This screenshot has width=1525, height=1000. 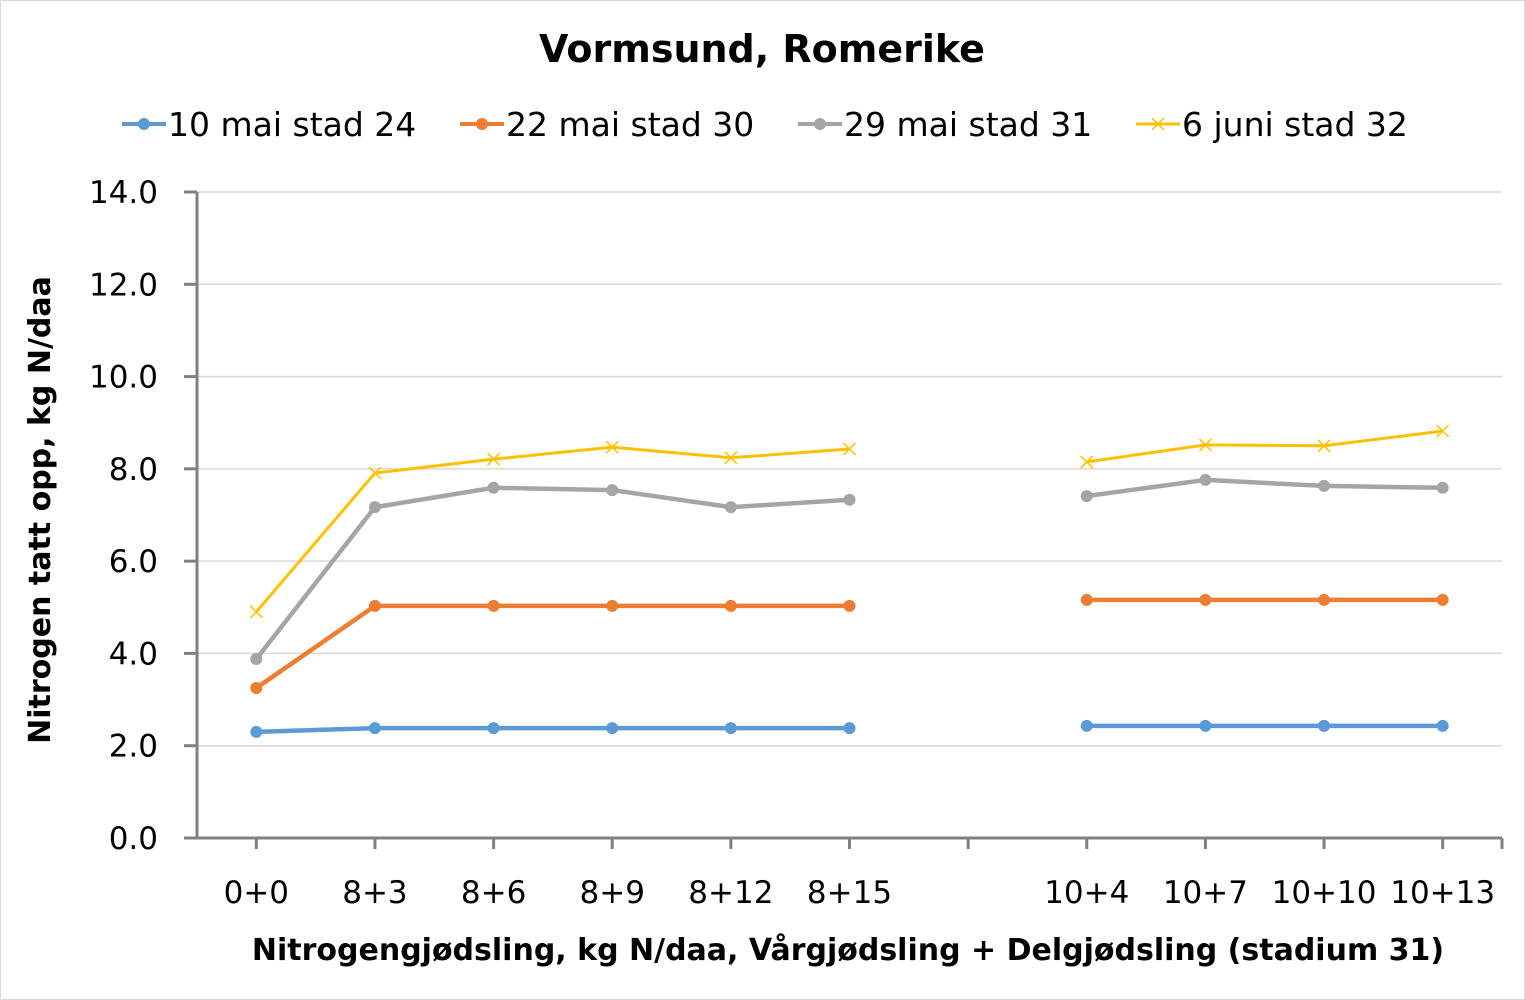 I want to click on legend-label: 6 juni stad 32, so click(x=1295, y=124).